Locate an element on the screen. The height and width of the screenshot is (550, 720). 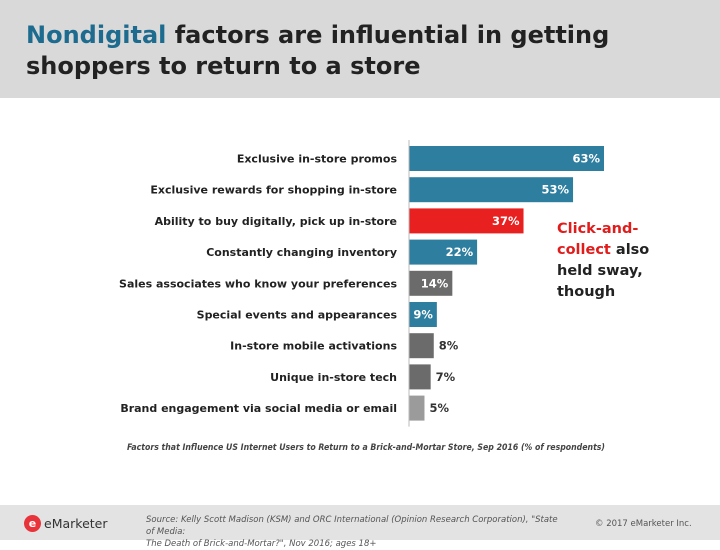
value-label-6: 9% is located at coordinates (423, 315).